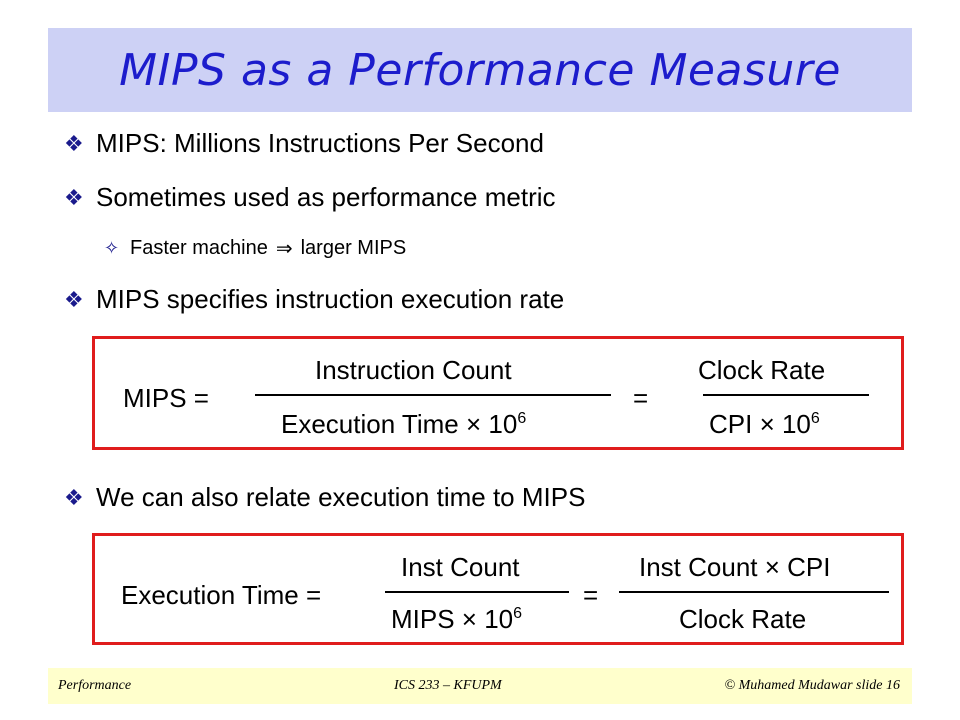 This screenshot has height=720, width=960. Describe the element at coordinates (448, 685) in the screenshot. I see `footer-center: ICS 233 – KFUPM` at that location.